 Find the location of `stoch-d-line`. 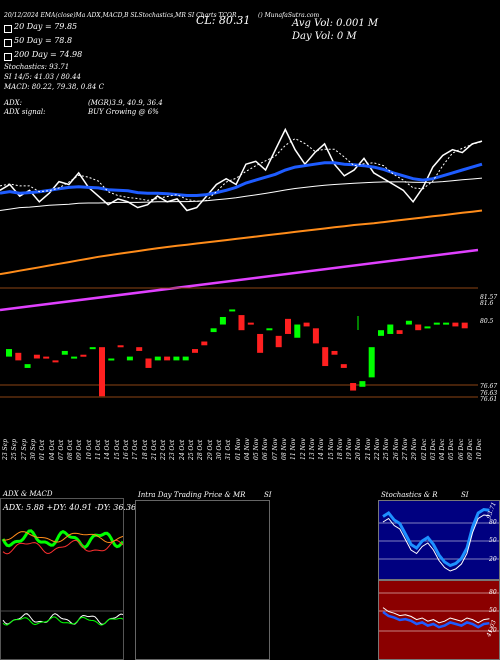

stoch-d-line is located at coordinates (436, 543).